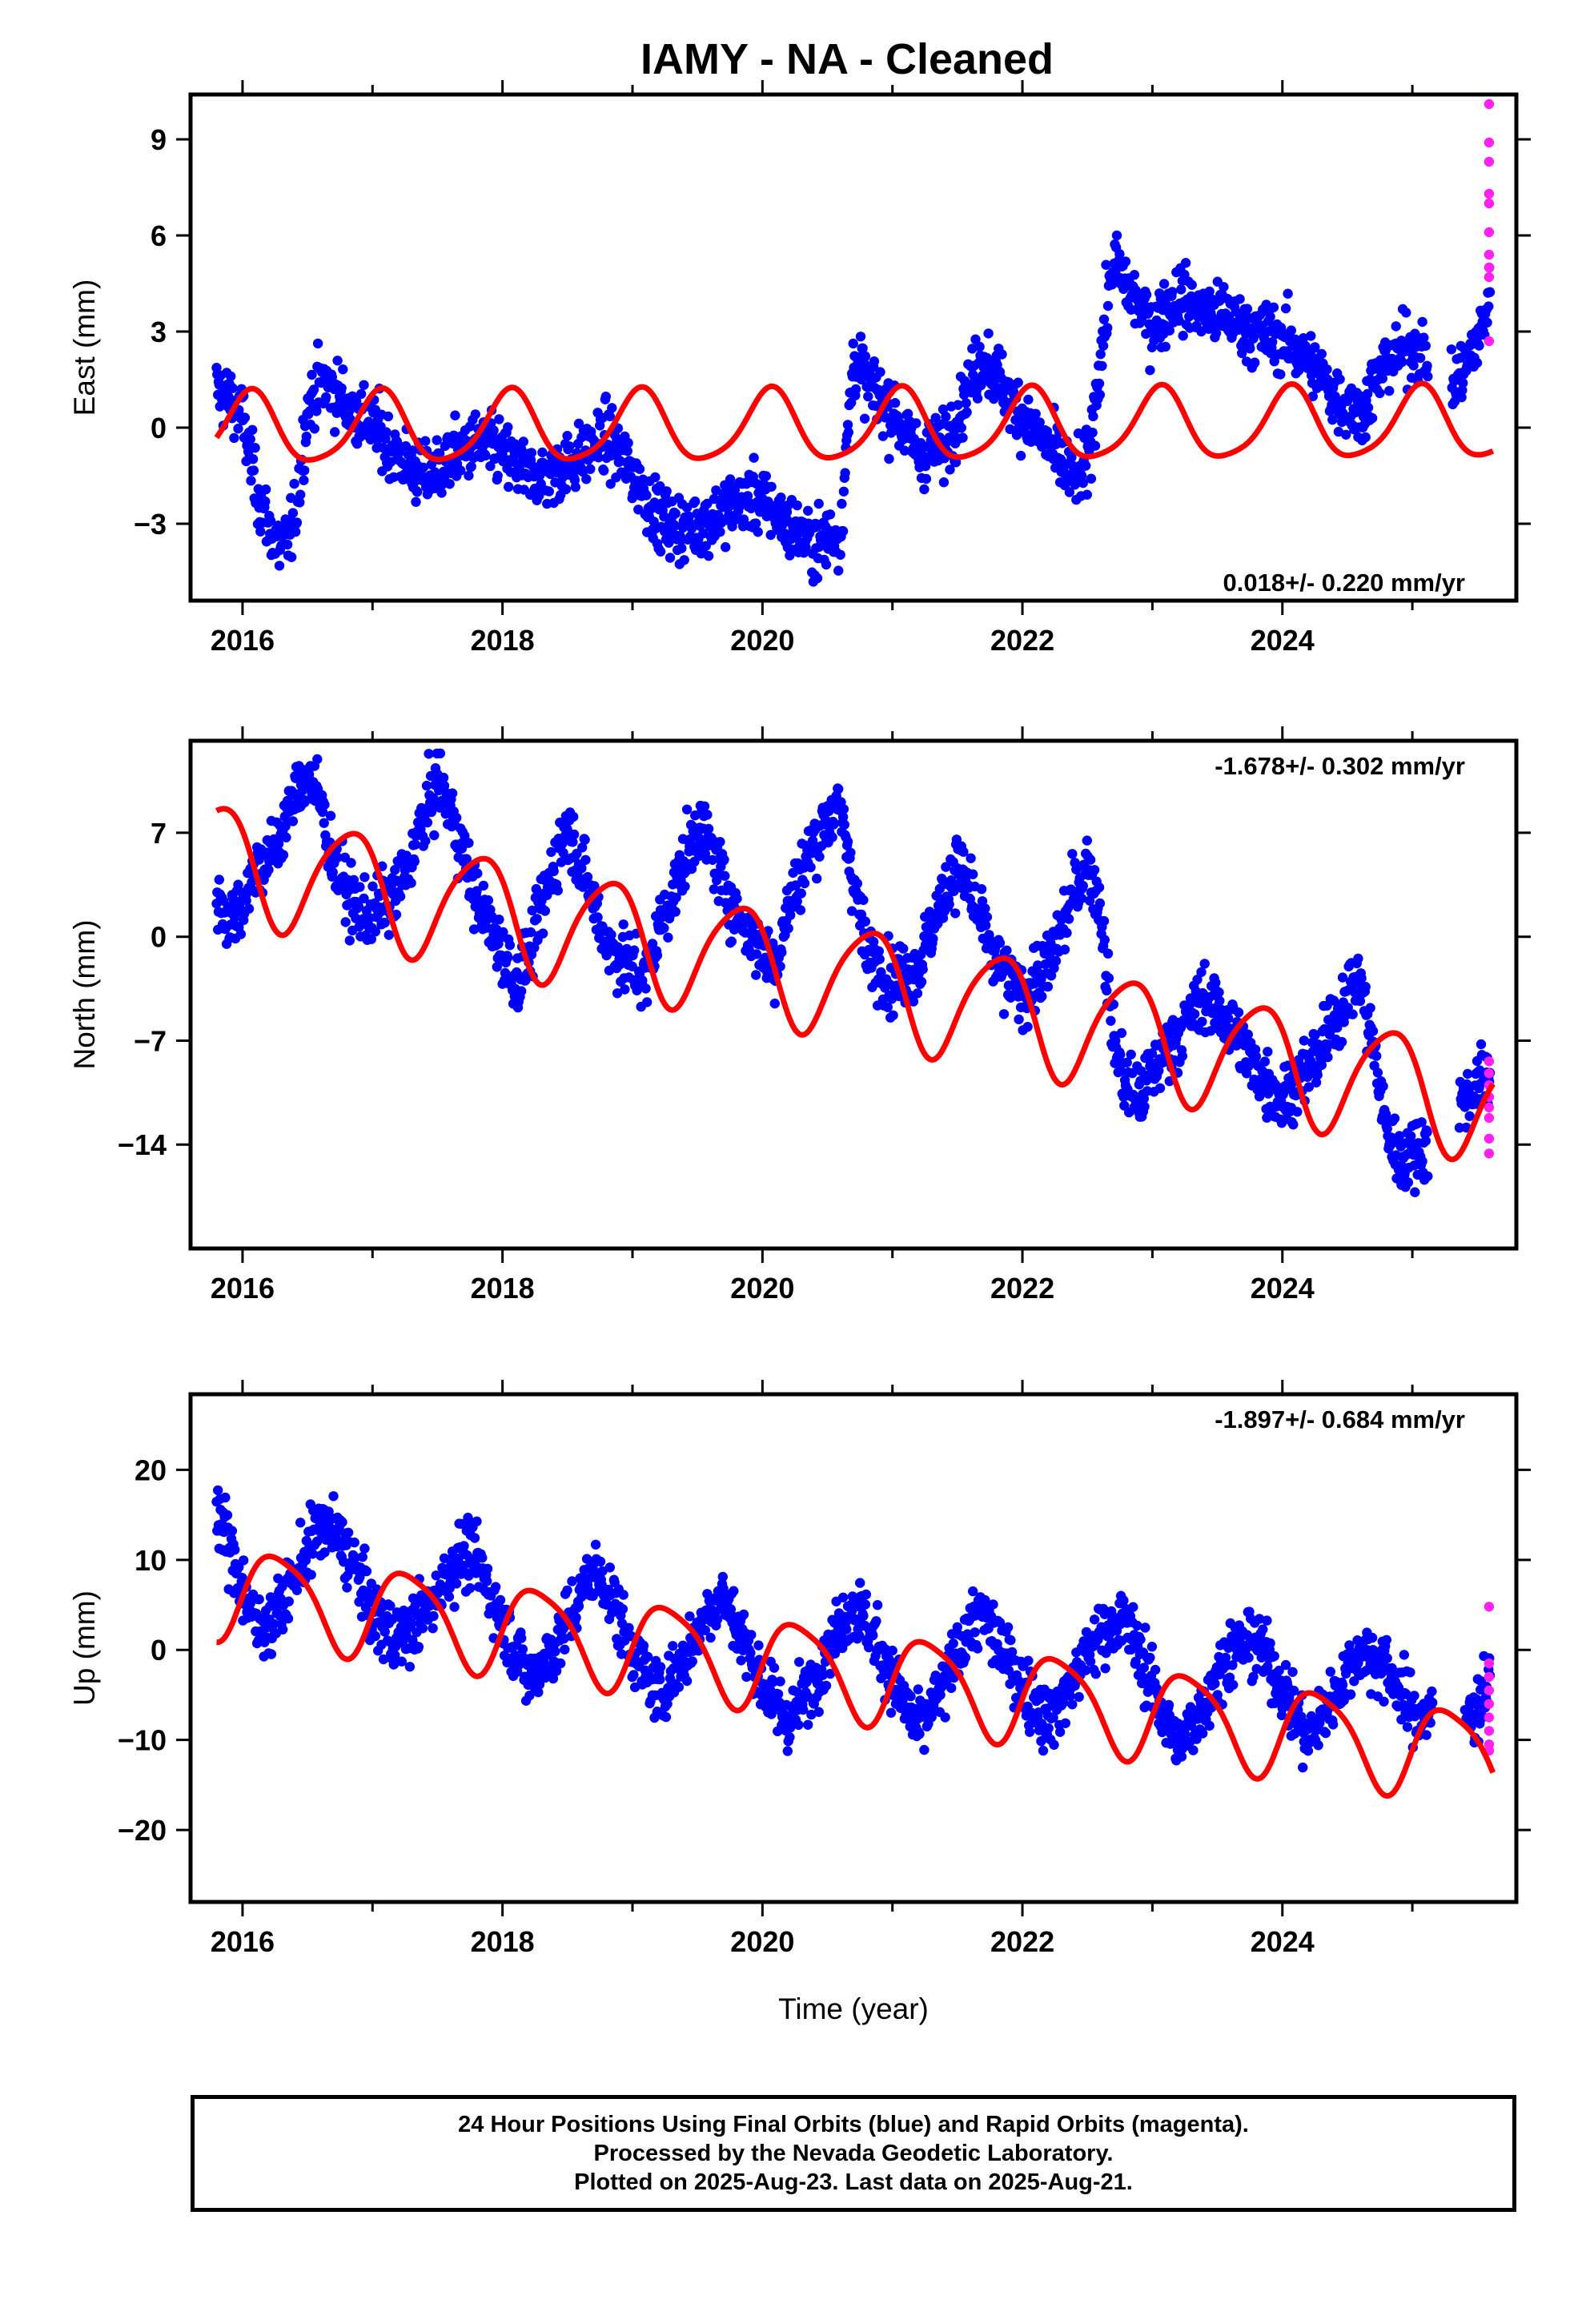 This screenshot has height=2324, width=1582. Describe the element at coordinates (855, 985) in the screenshot. I see `north-model-curve` at that location.